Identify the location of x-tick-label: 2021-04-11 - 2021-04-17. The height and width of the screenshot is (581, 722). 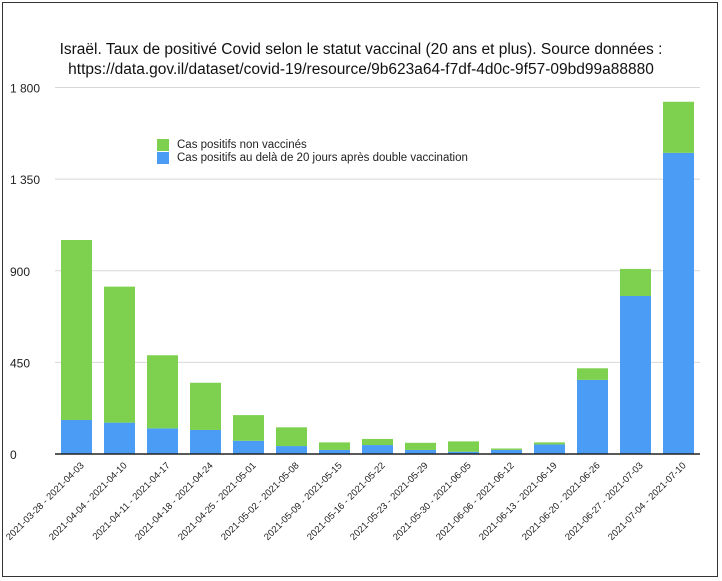
(132, 501).